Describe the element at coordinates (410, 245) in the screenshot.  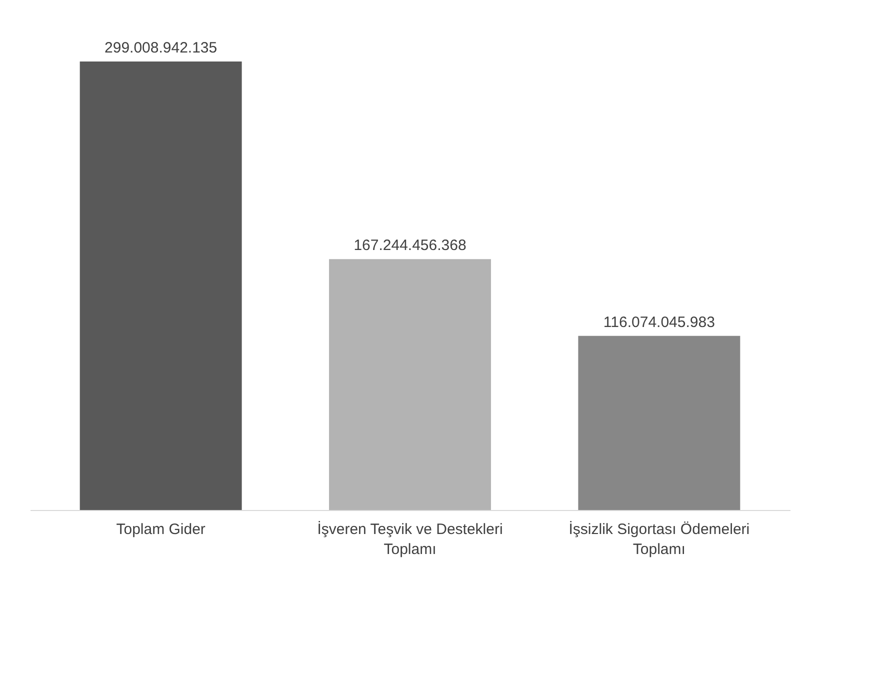
I see `data-label: 167.244.456.368` at that location.